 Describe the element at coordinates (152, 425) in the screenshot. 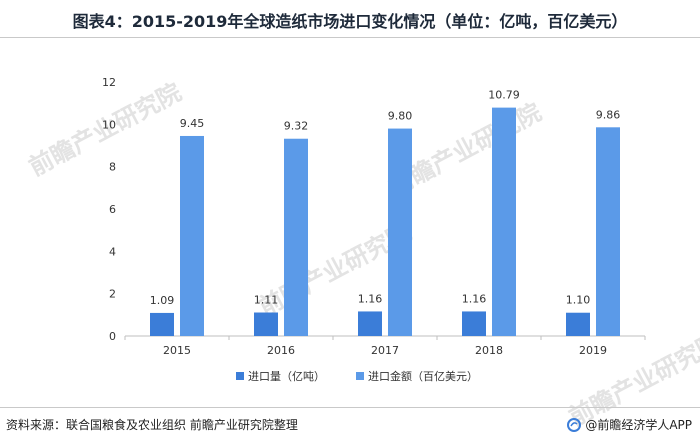

I see `source-note: 资料来源：联合国粮食及农业组织 前瞻产业研究院整理` at that location.